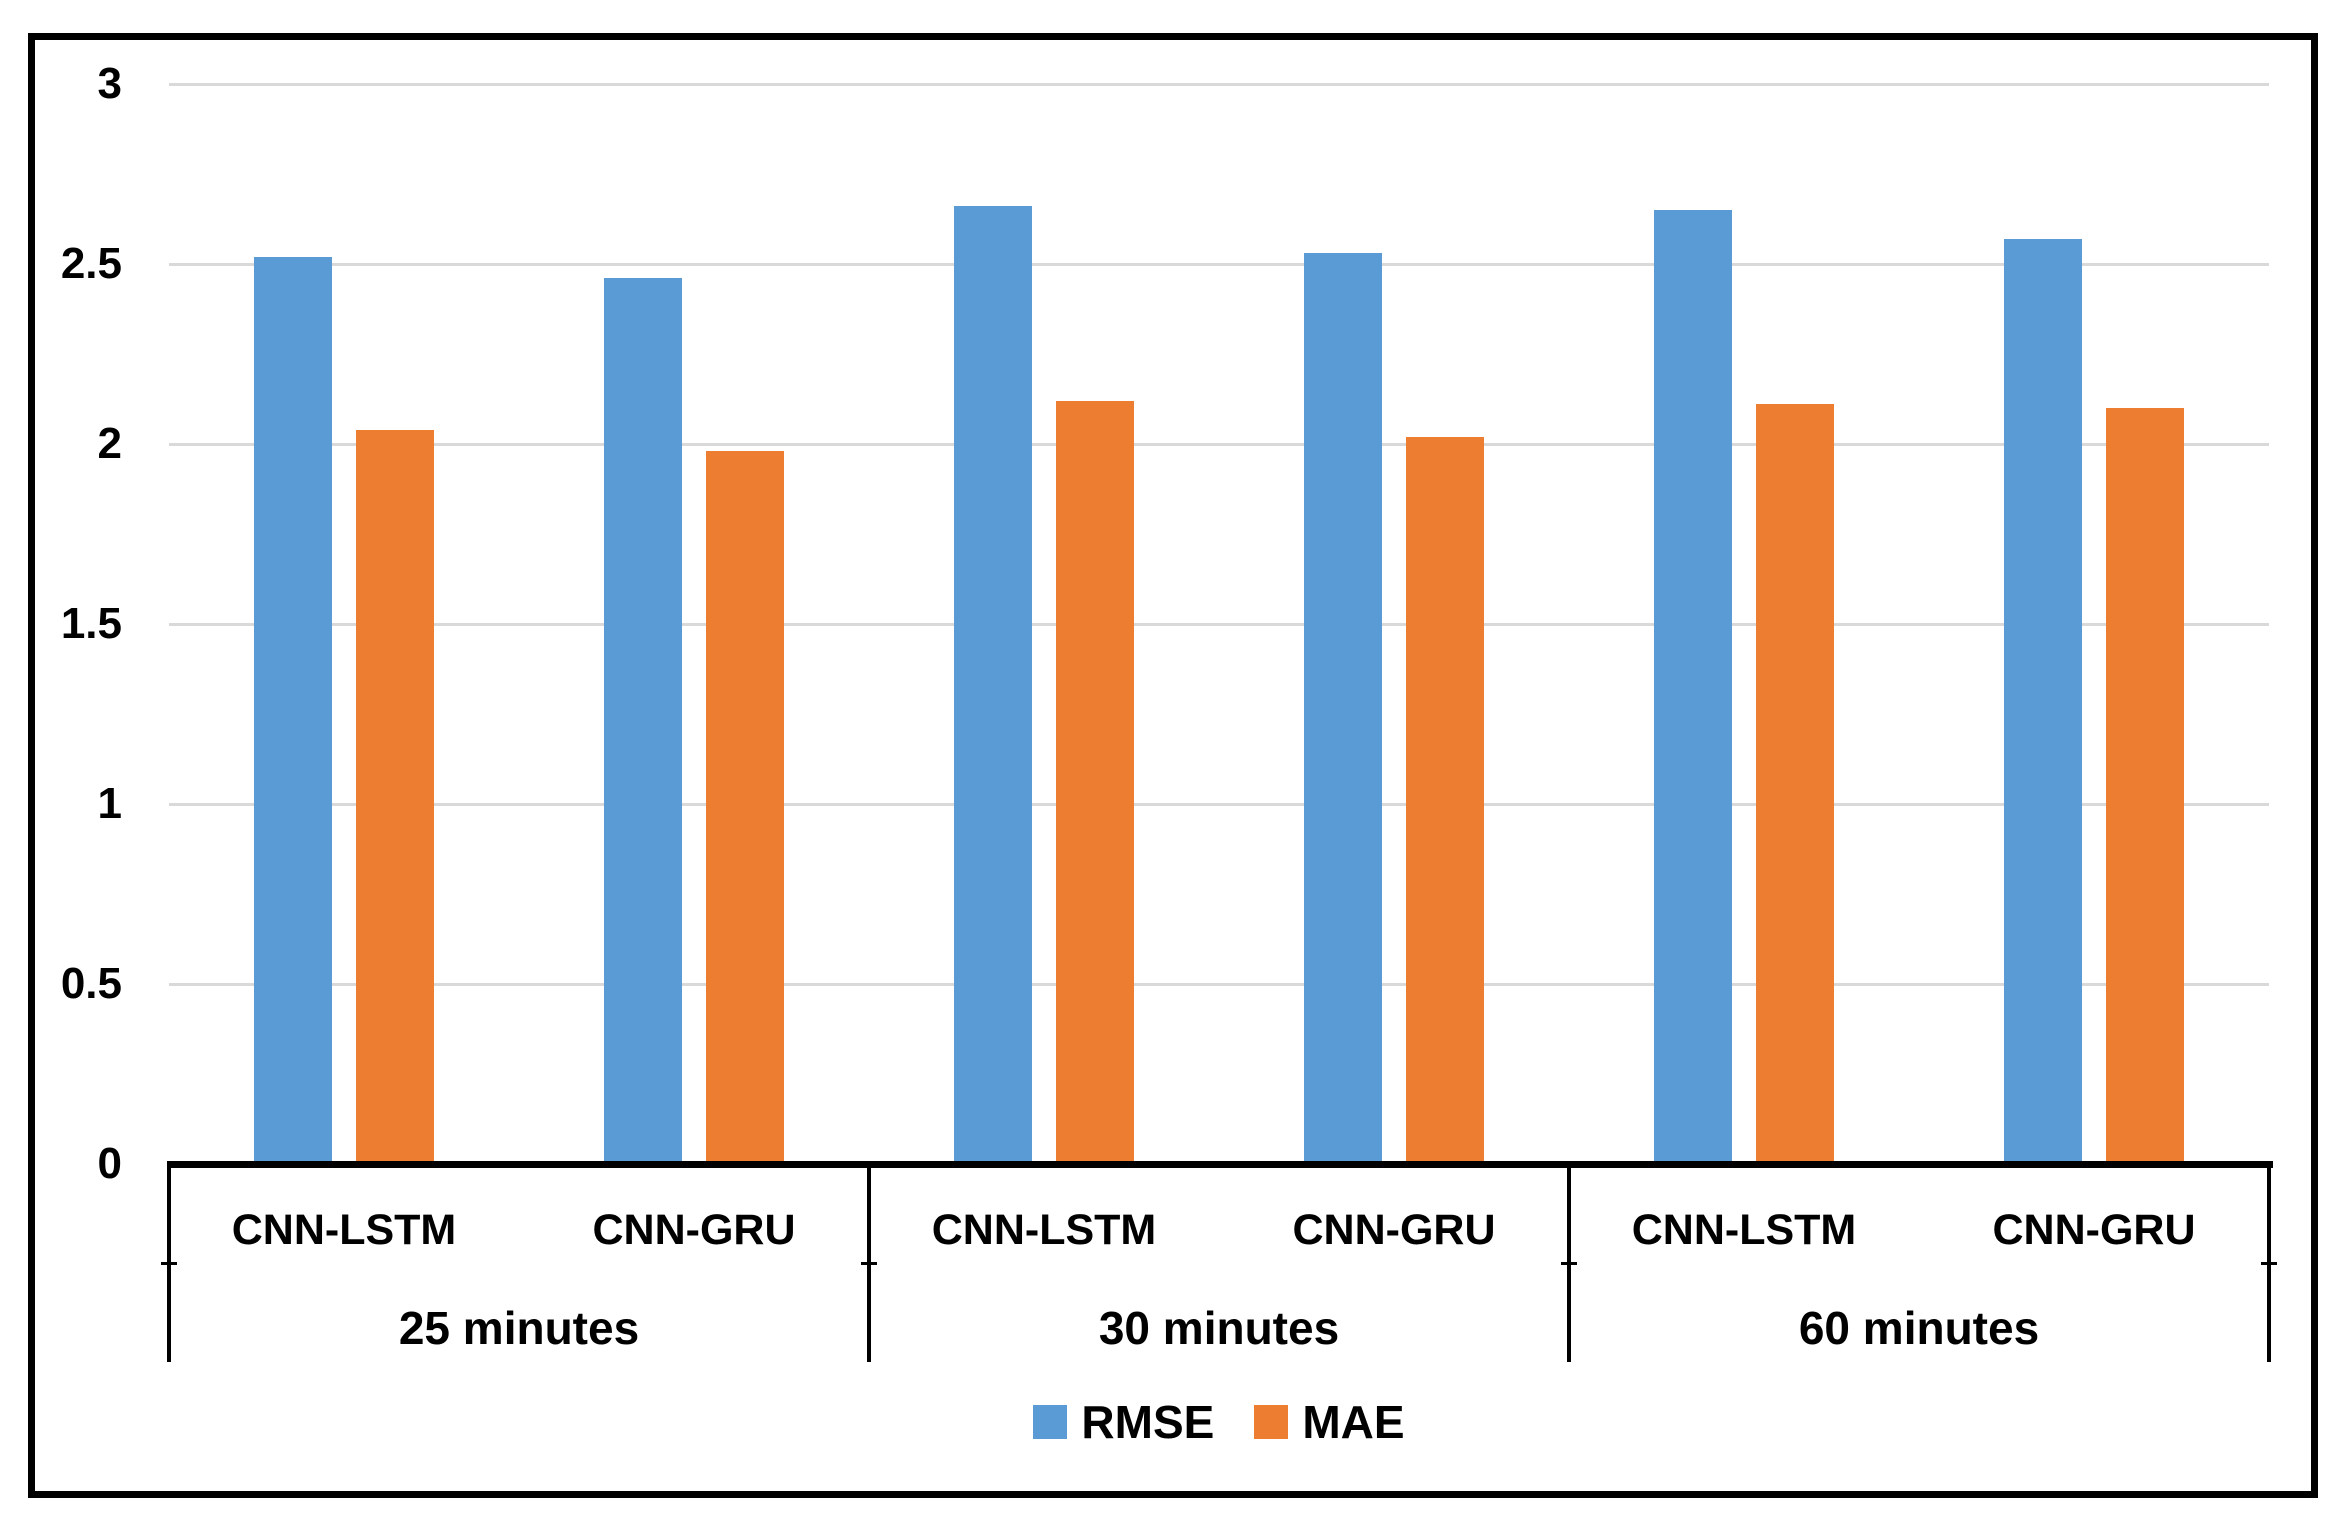 This screenshot has width=2350, height=1535. I want to click on bar-rmse-cnn-lstm-25-minutes, so click(293, 710).